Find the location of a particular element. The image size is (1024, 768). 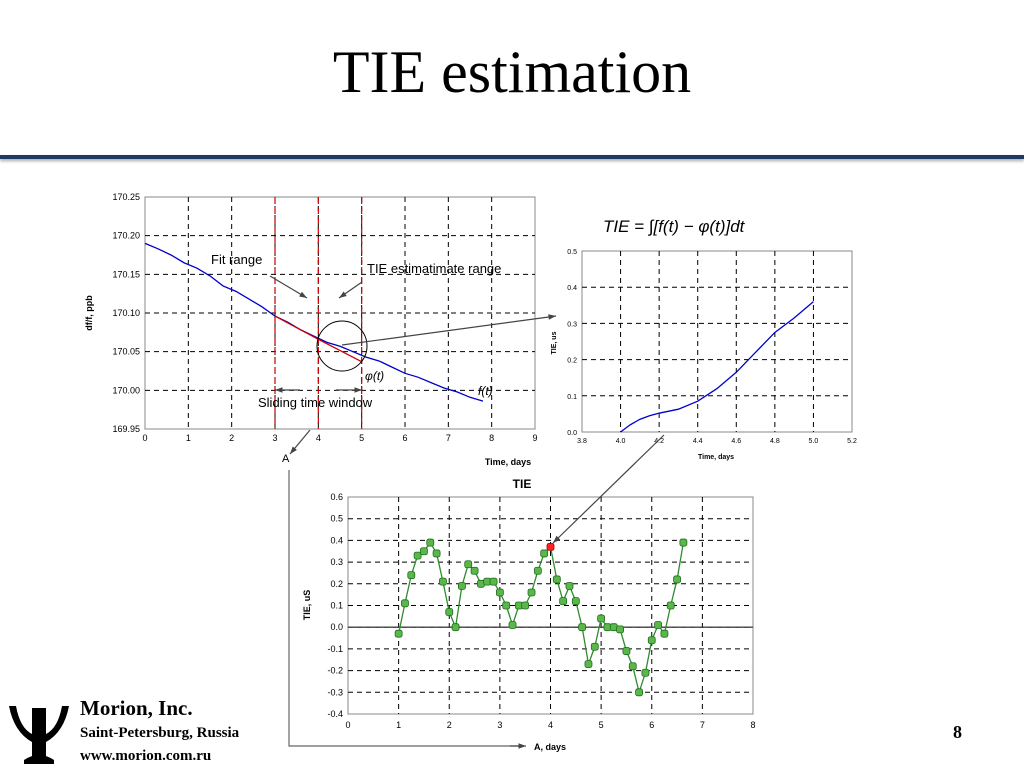

morion-trident-logo-icon is located at coordinates (39, 735).